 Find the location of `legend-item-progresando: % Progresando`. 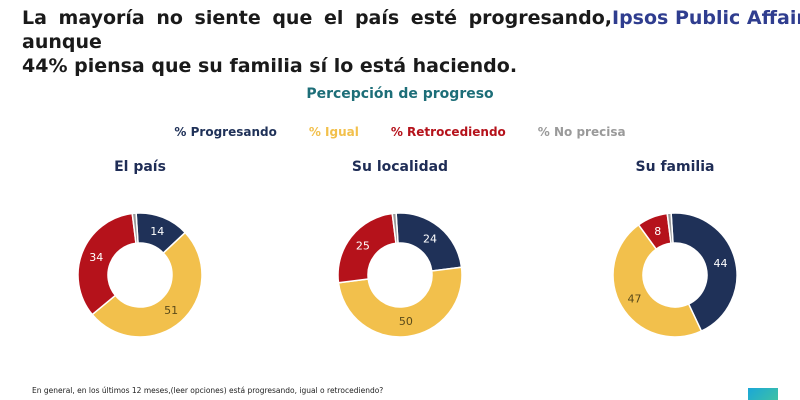

legend-item-progresando: % Progresando is located at coordinates (225, 132).